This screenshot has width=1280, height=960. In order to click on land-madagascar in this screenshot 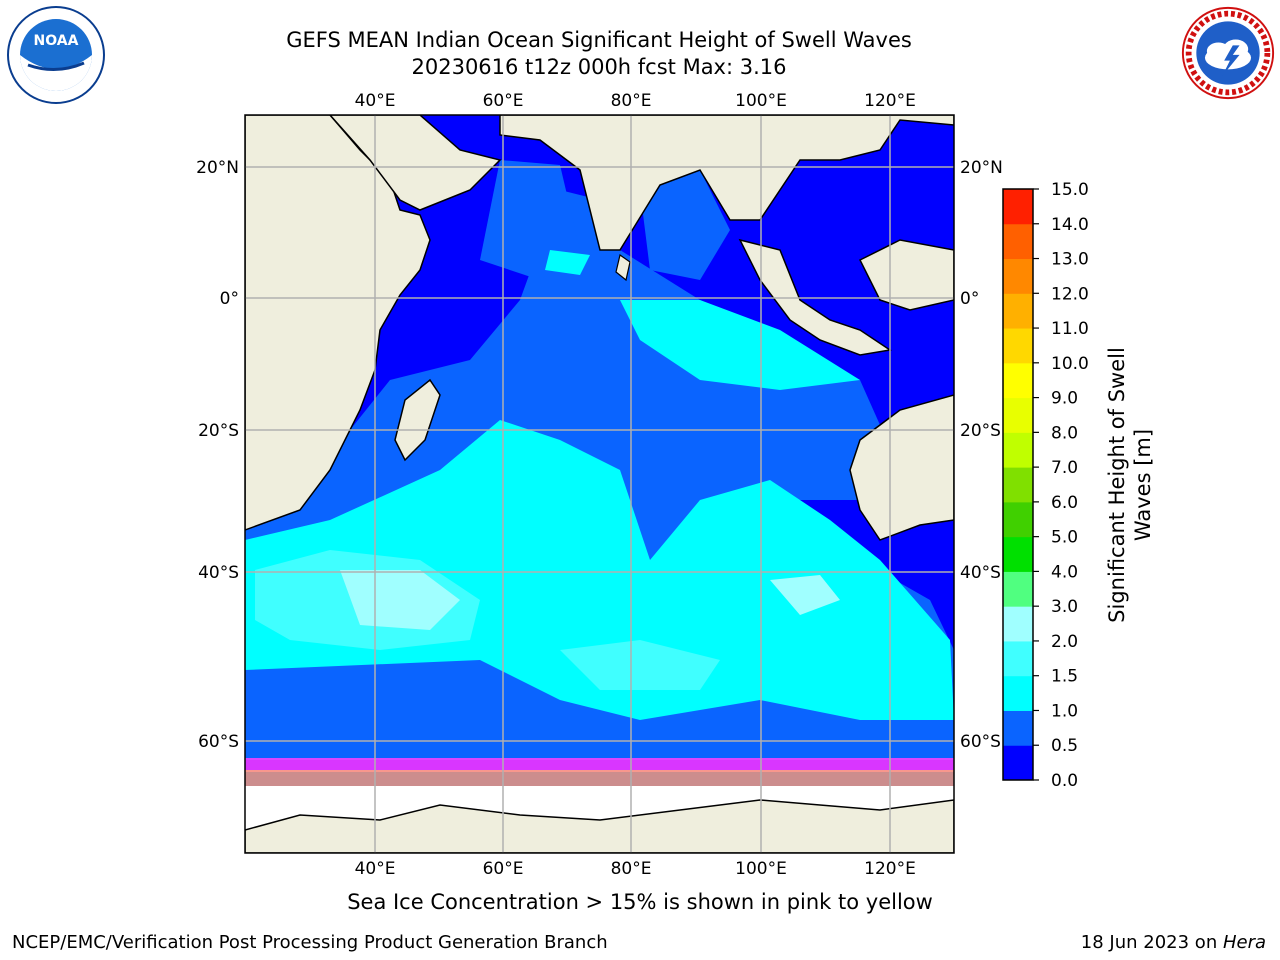, I will do `click(417, 420)`.